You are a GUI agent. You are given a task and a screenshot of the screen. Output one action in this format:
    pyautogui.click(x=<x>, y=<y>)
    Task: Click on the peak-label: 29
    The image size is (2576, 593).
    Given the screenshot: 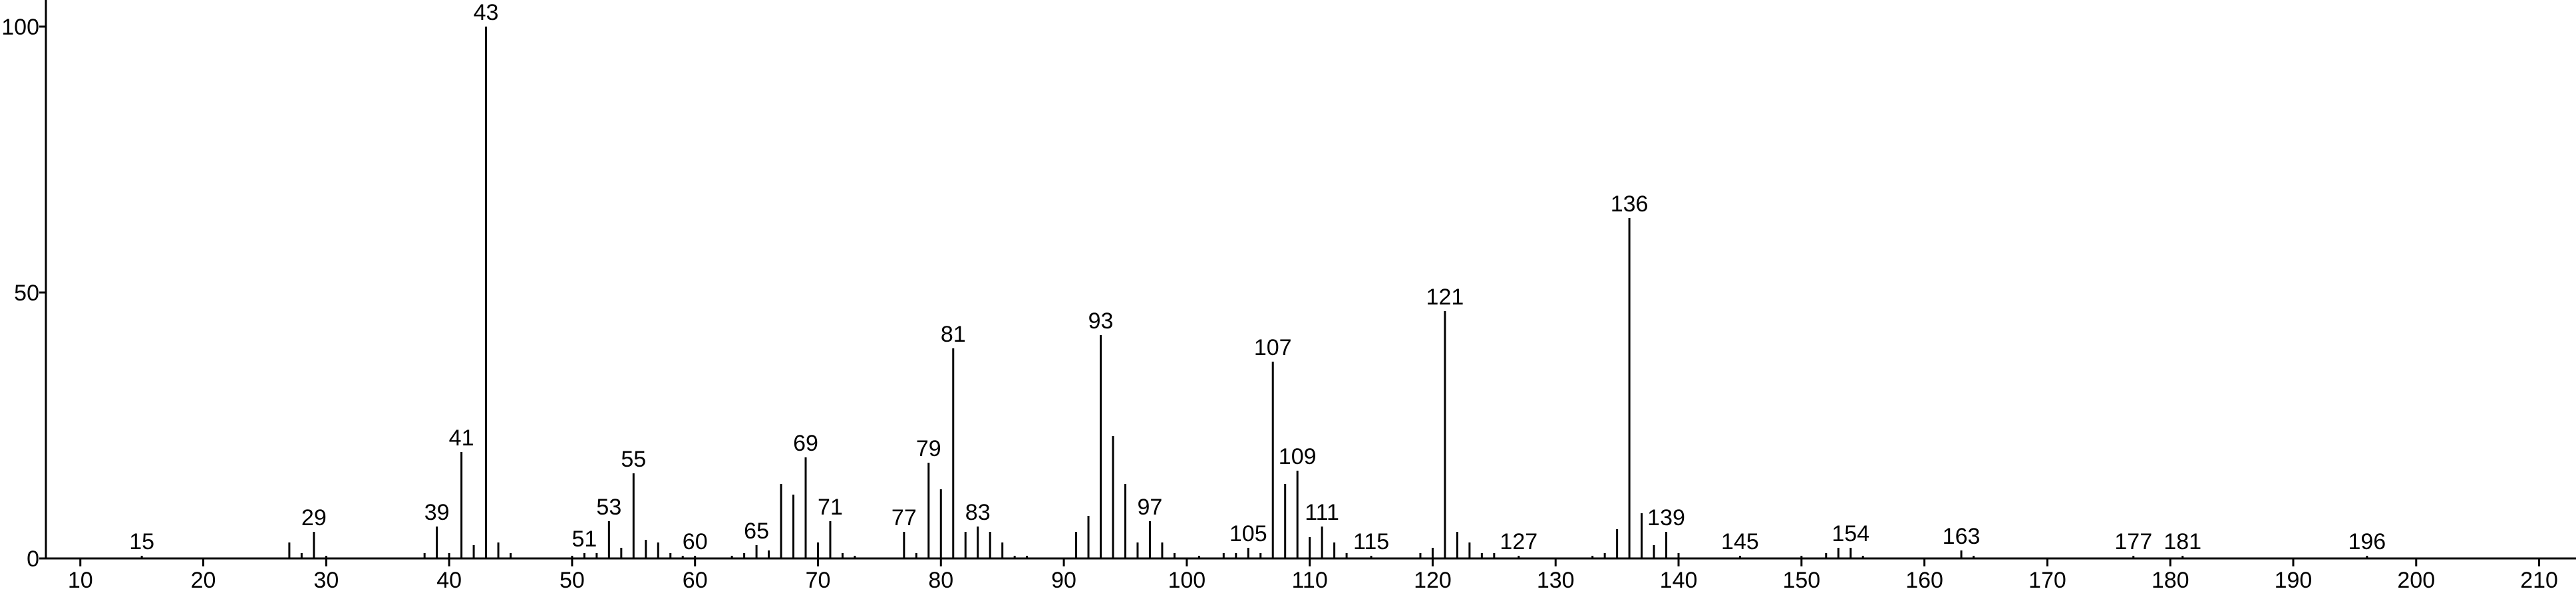 What is the action you would take?
    pyautogui.click(x=314, y=518)
    